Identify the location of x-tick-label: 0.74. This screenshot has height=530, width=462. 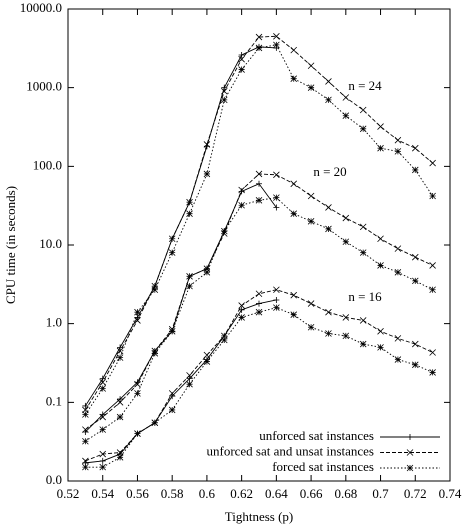
(450, 493).